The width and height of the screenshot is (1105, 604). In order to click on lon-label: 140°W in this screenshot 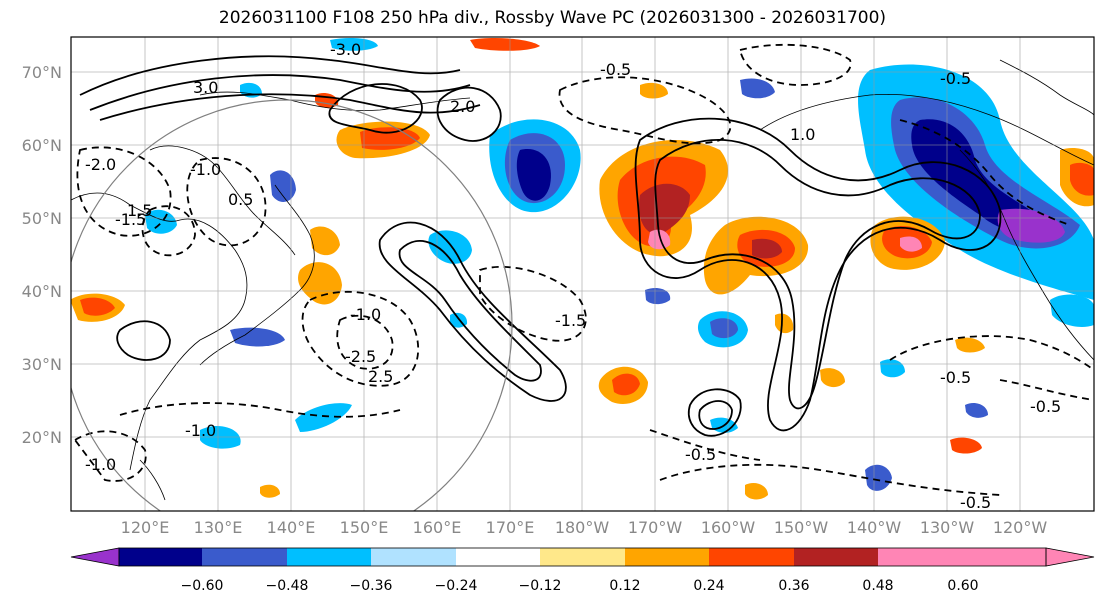, I will do `click(874, 527)`.